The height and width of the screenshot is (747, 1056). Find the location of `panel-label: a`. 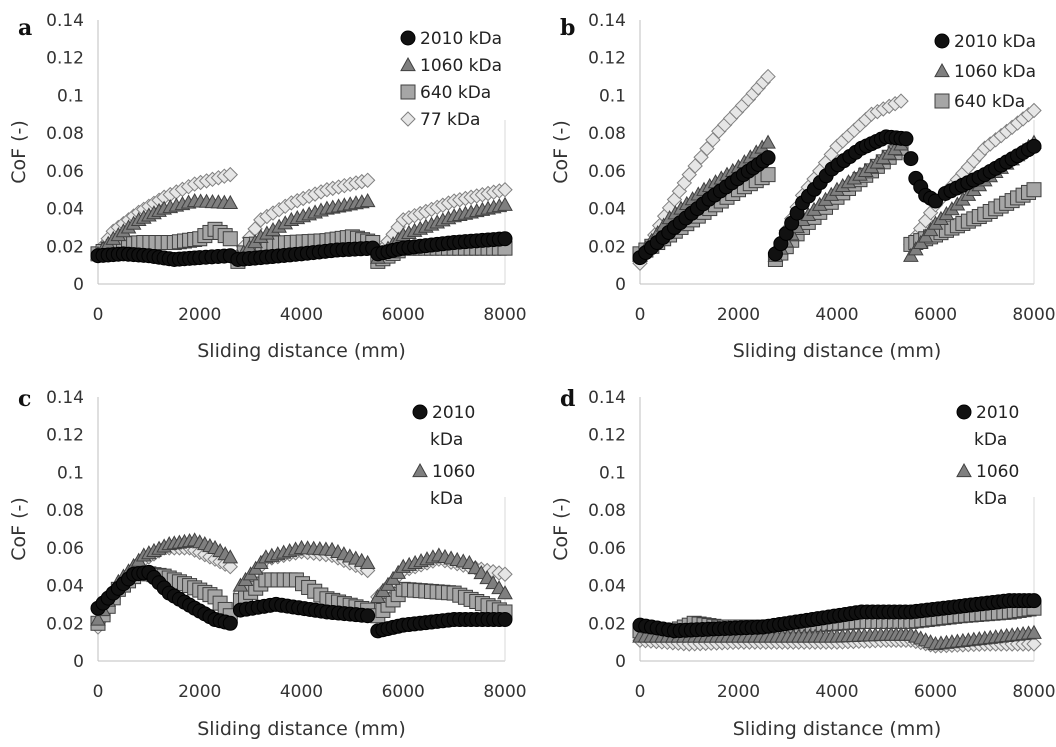

panel-label: a is located at coordinates (25, 28).